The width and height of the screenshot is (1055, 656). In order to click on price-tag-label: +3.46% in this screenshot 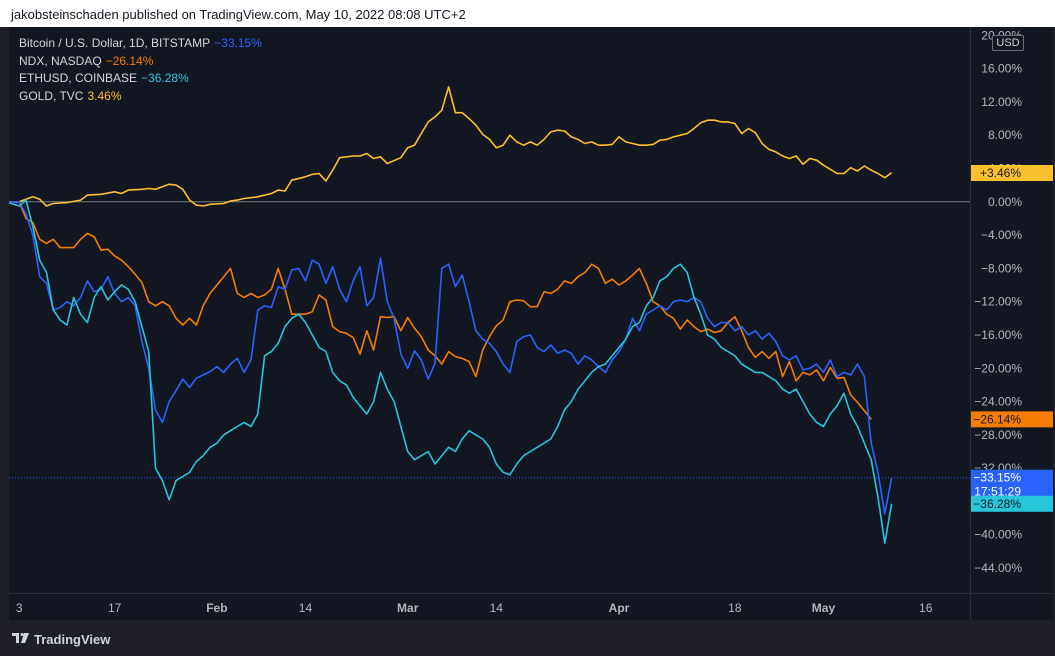, I will do `click(1000, 173)`.